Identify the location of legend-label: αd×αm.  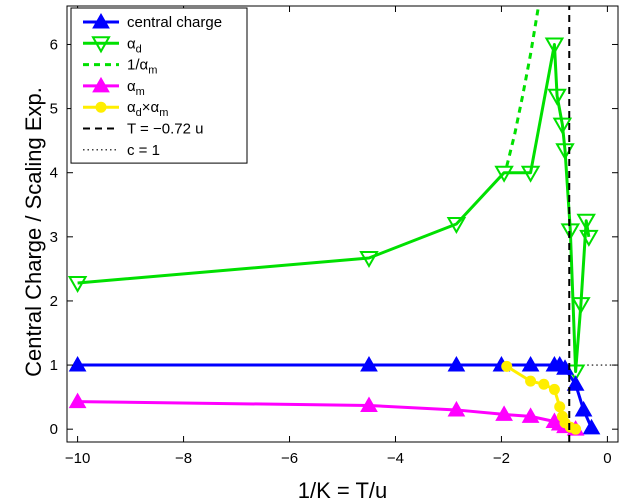
(147, 109).